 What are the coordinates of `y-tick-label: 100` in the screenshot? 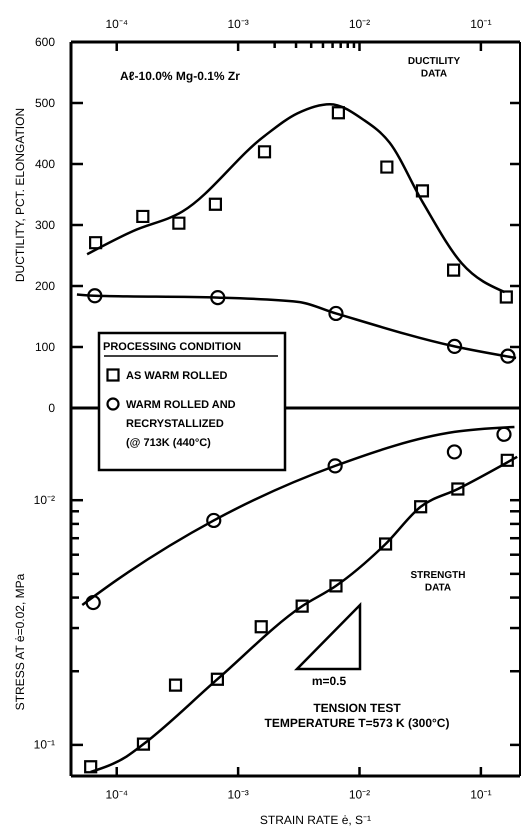 It's located at (45, 347).